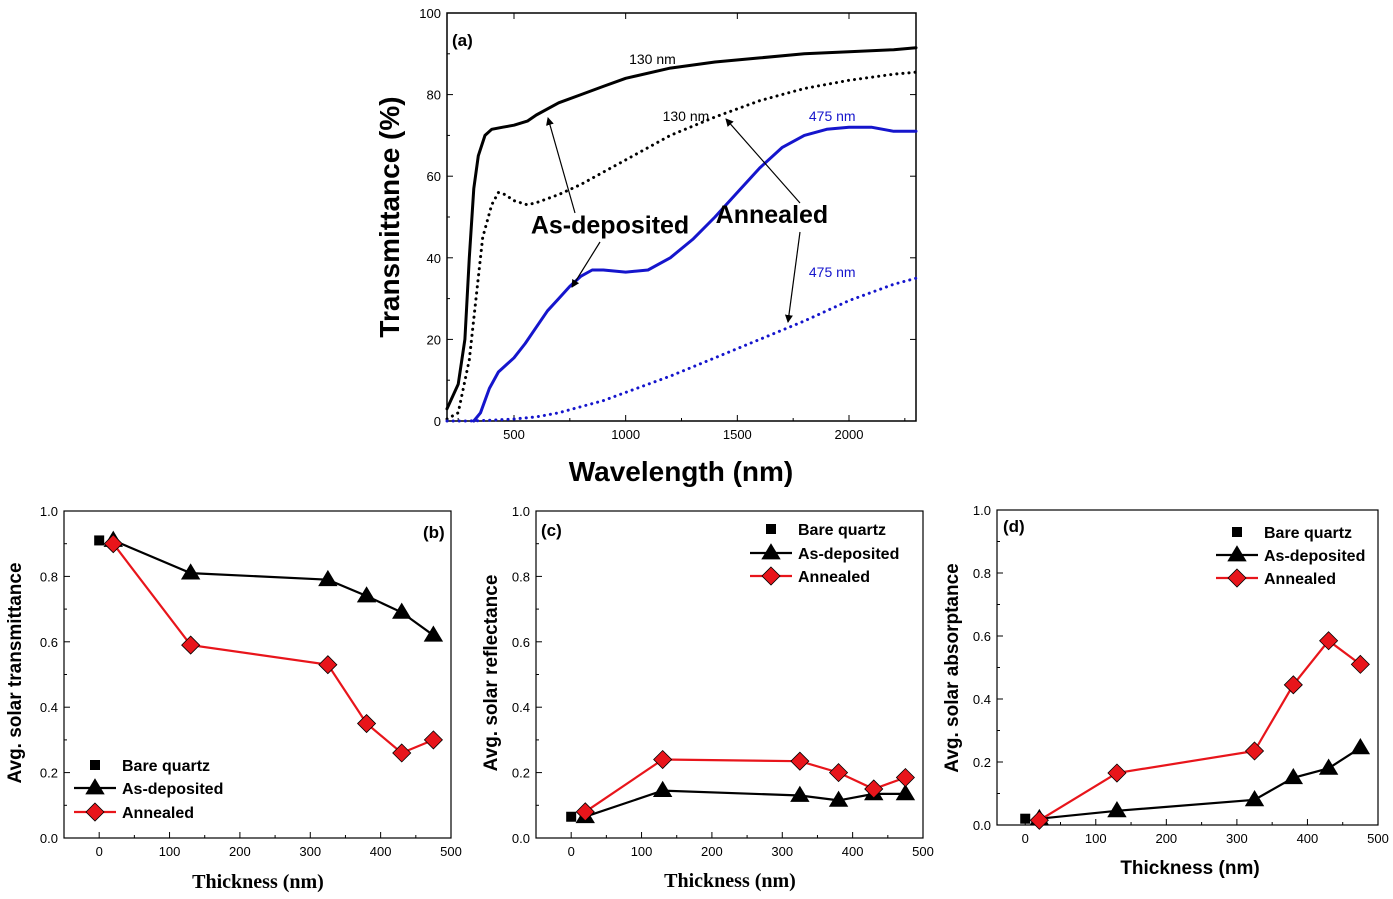 Image resolution: width=1393 pixels, height=899 pixels. What do you see at coordinates (434, 339) in the screenshot?
I see `y-tick-label: 20` at bounding box center [434, 339].